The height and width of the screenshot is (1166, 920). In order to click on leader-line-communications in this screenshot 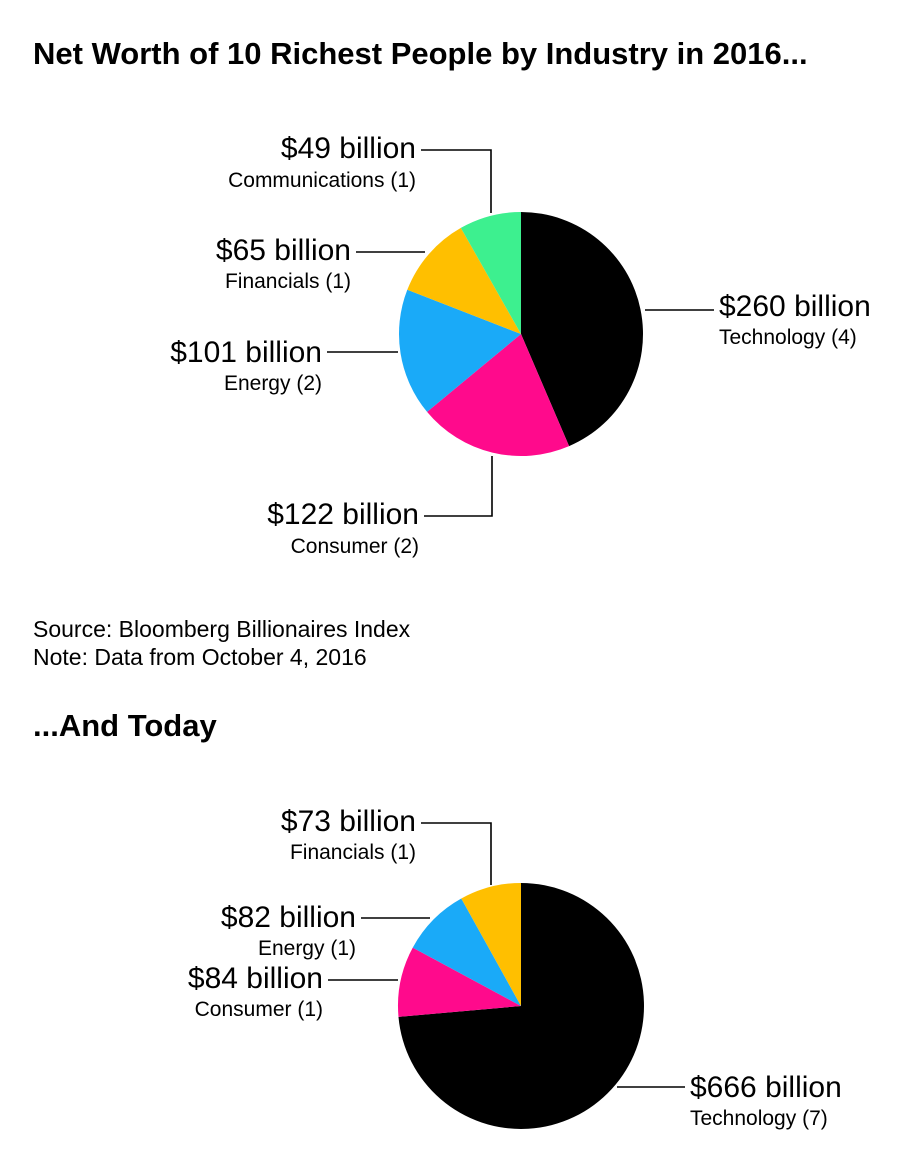, I will do `click(456, 181)`.